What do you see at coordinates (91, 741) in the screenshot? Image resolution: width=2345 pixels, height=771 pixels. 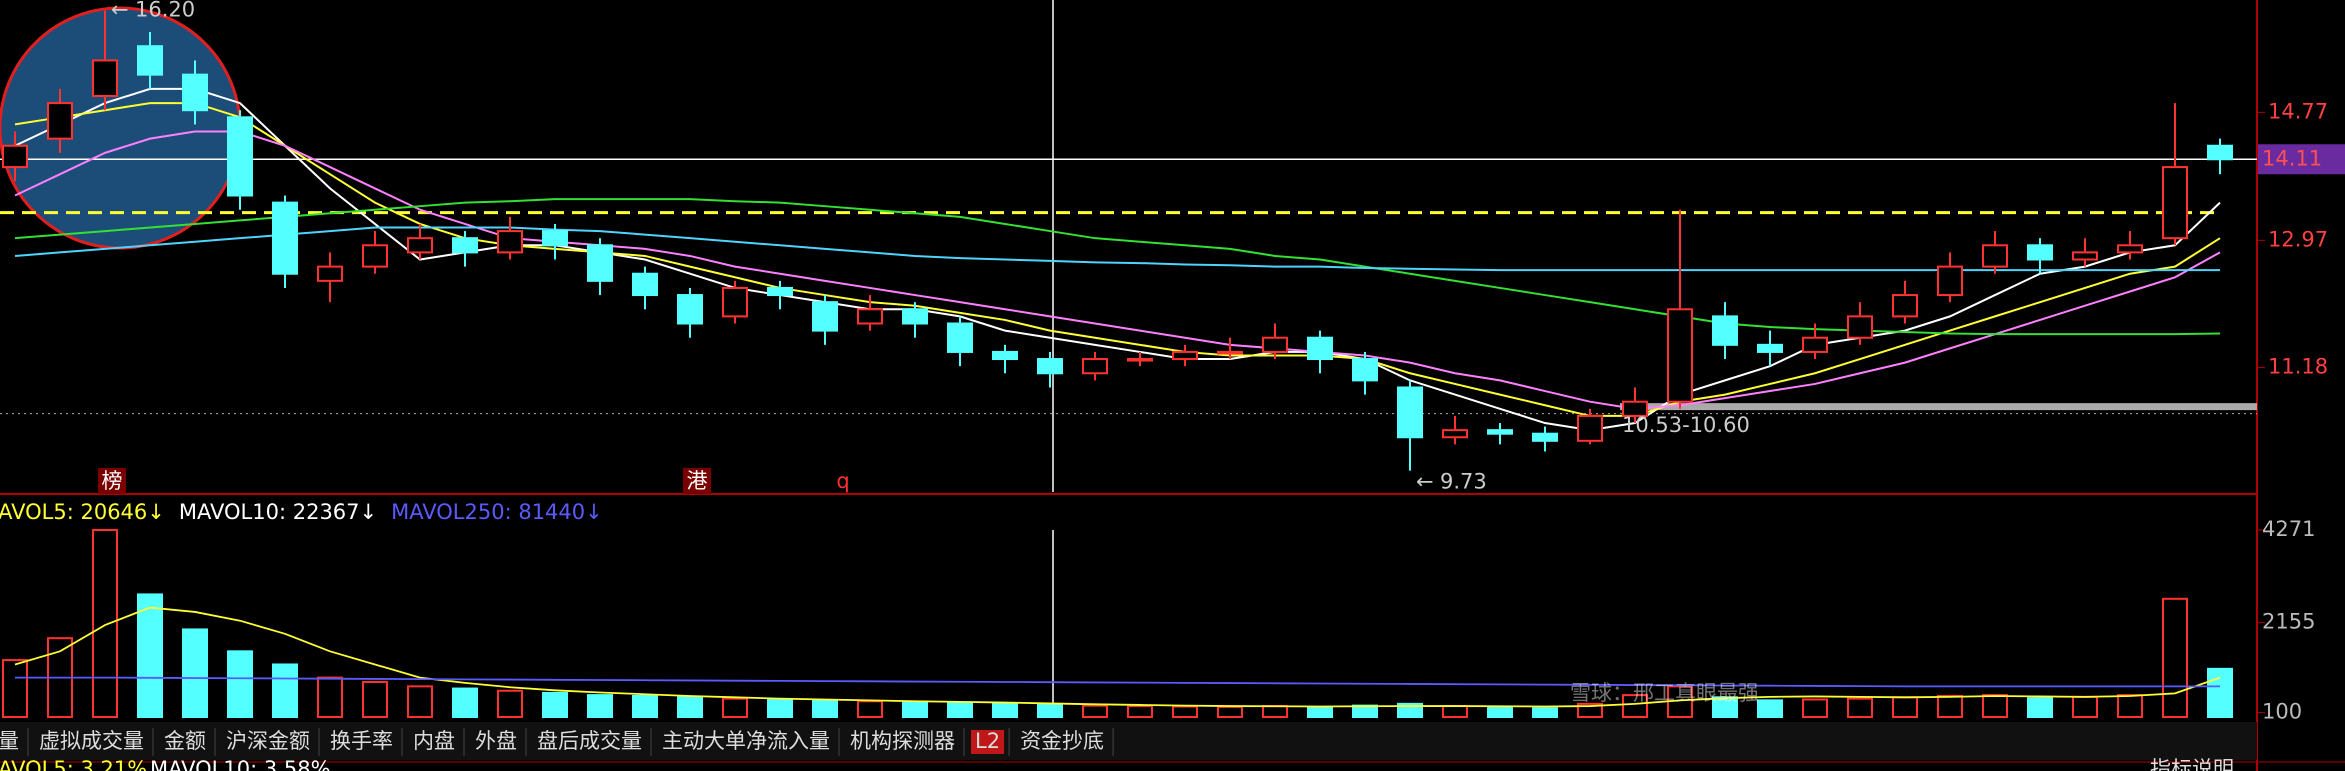 I see `tab: 虚拟成交量` at bounding box center [91, 741].